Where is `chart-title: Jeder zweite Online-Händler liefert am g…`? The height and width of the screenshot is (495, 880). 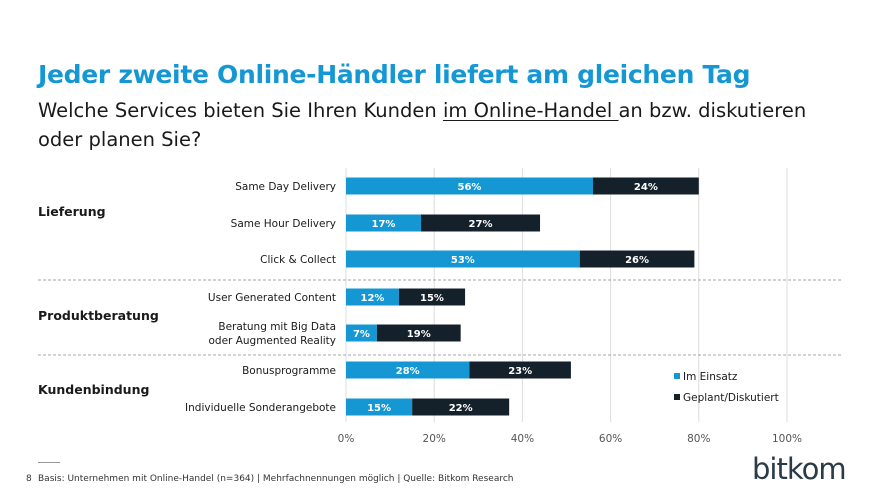 chart-title: Jeder zweite Online-Händler liefert am g… is located at coordinates (394, 74).